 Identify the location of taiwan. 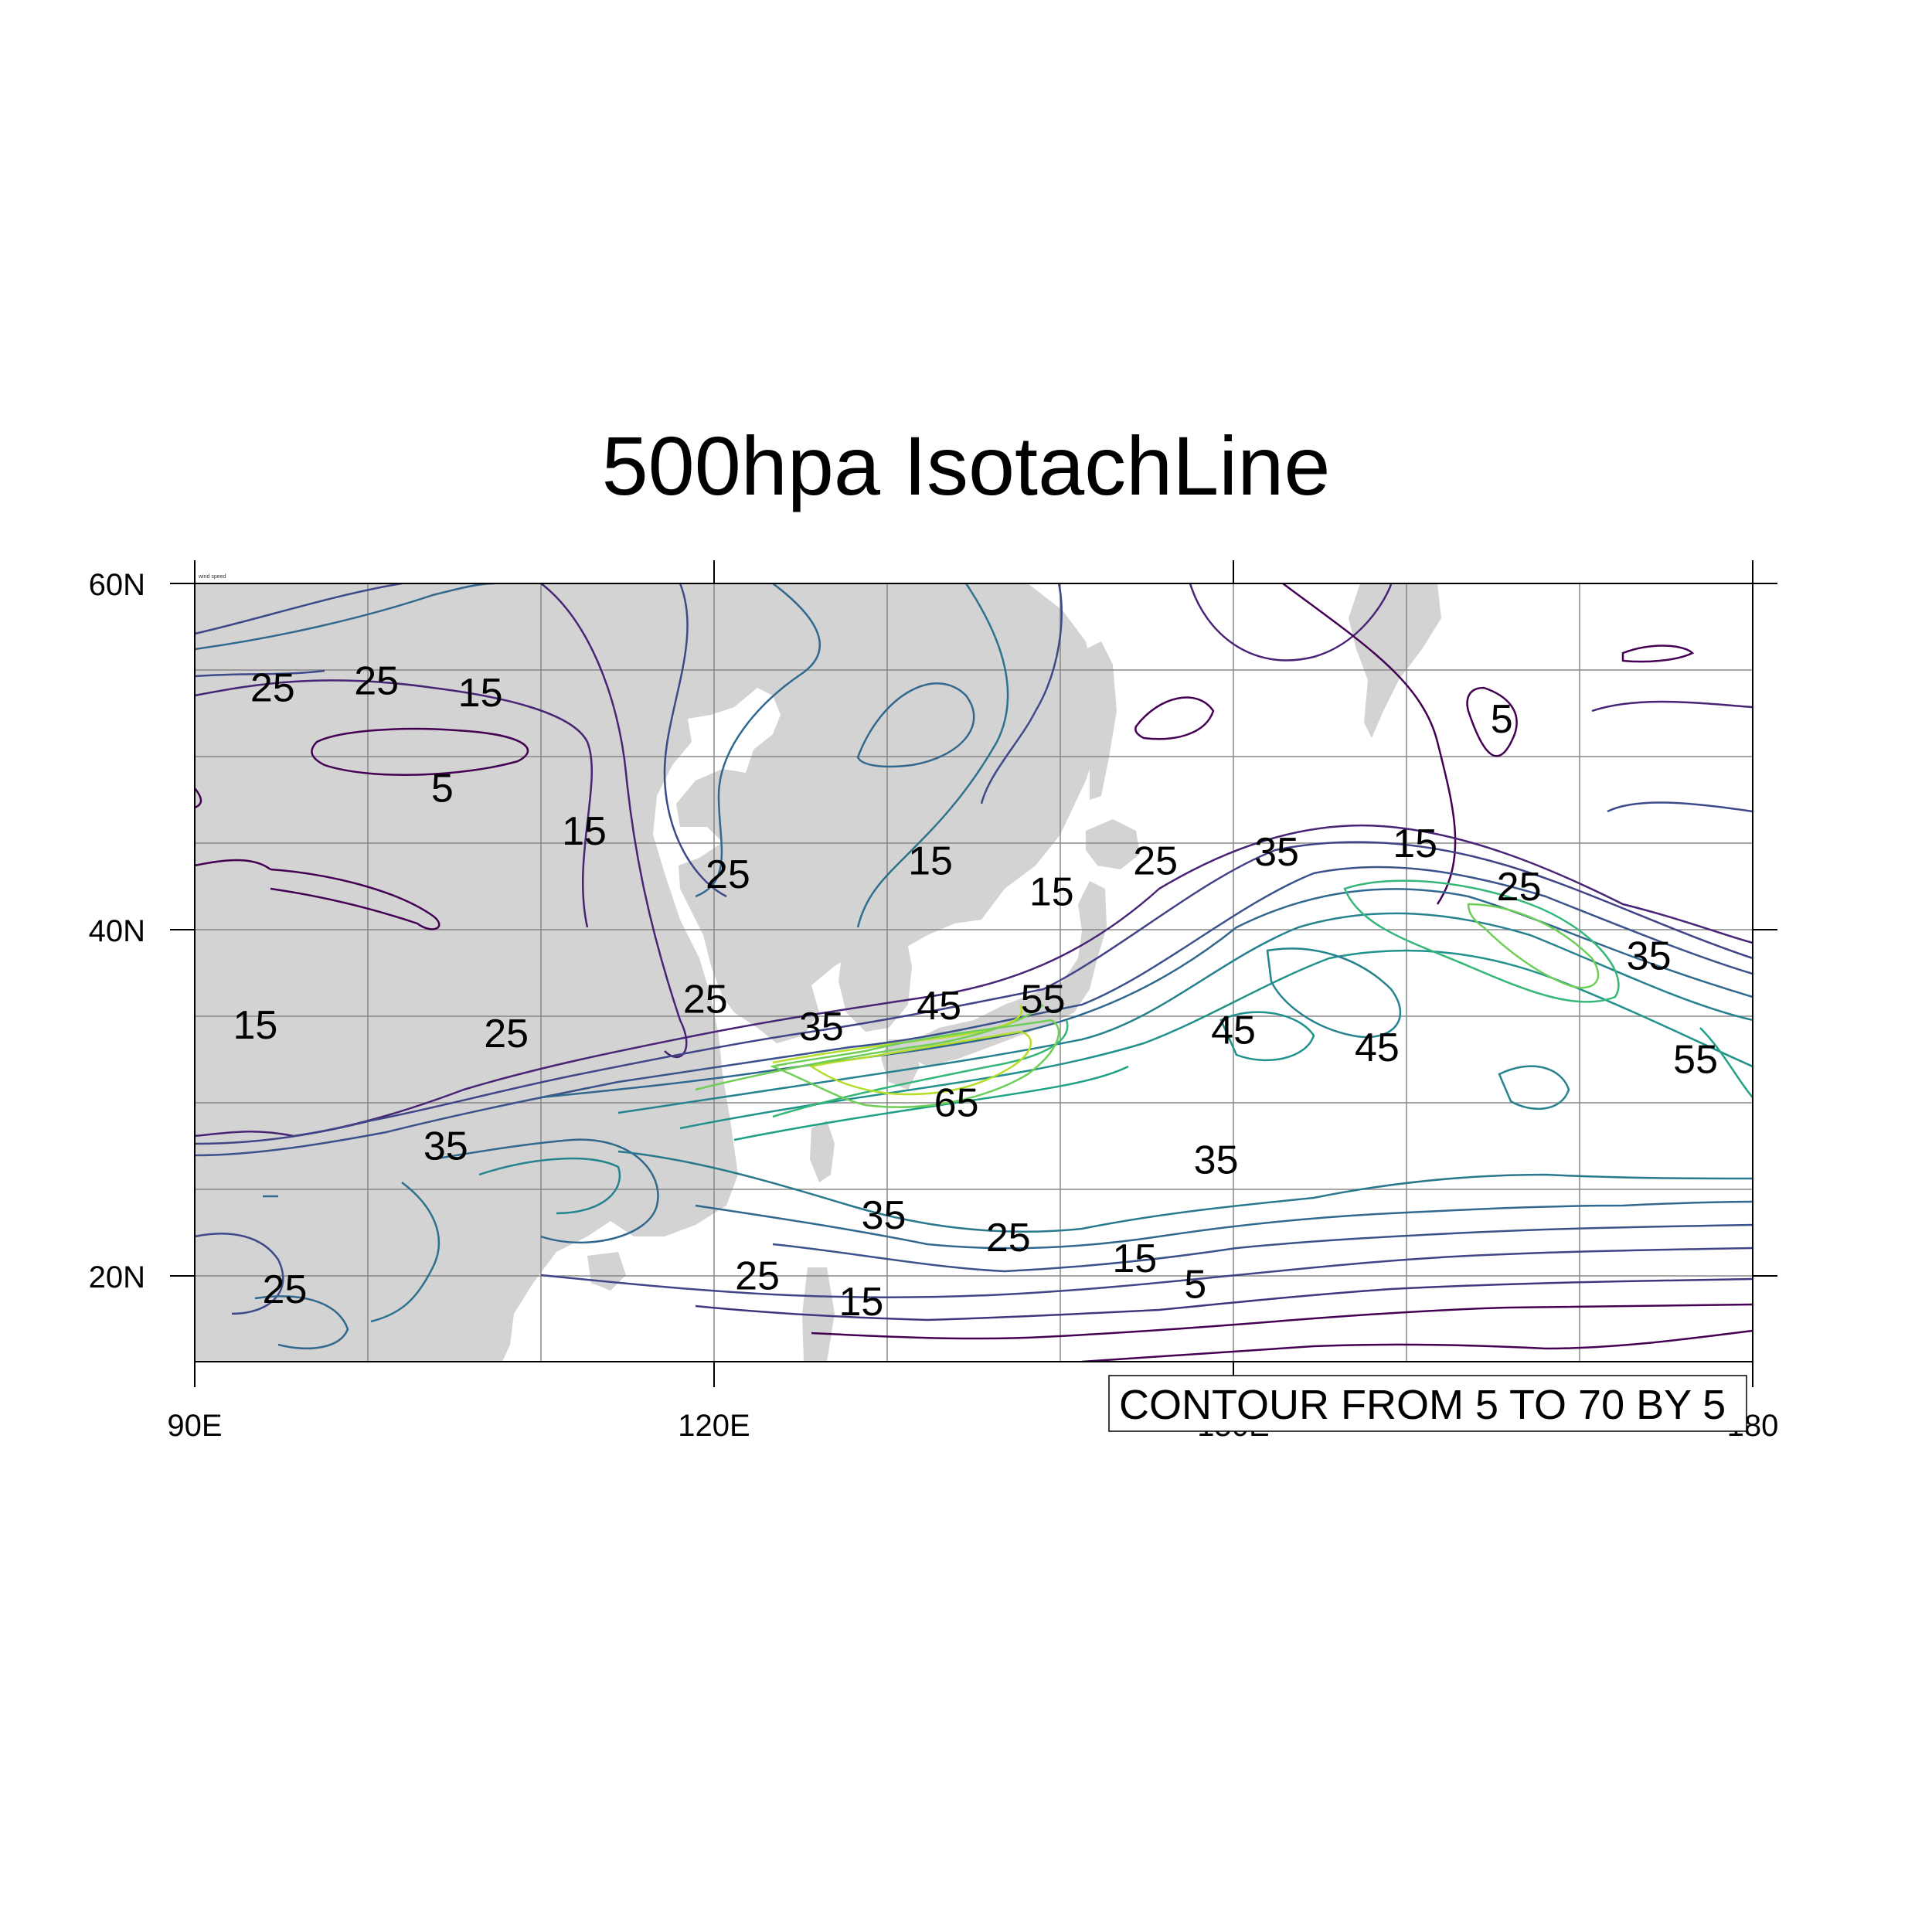
(822, 1151).